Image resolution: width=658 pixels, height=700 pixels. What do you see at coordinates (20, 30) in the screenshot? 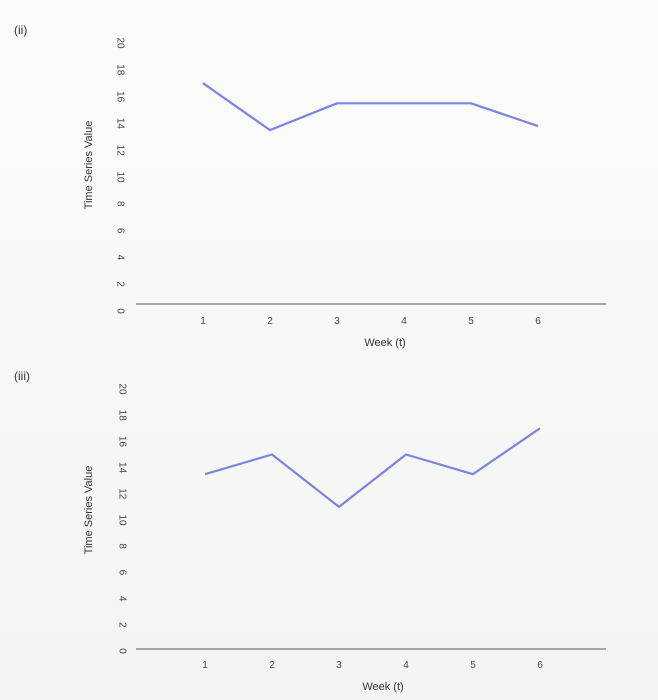
I see `panel-label: (ii)` at bounding box center [20, 30].